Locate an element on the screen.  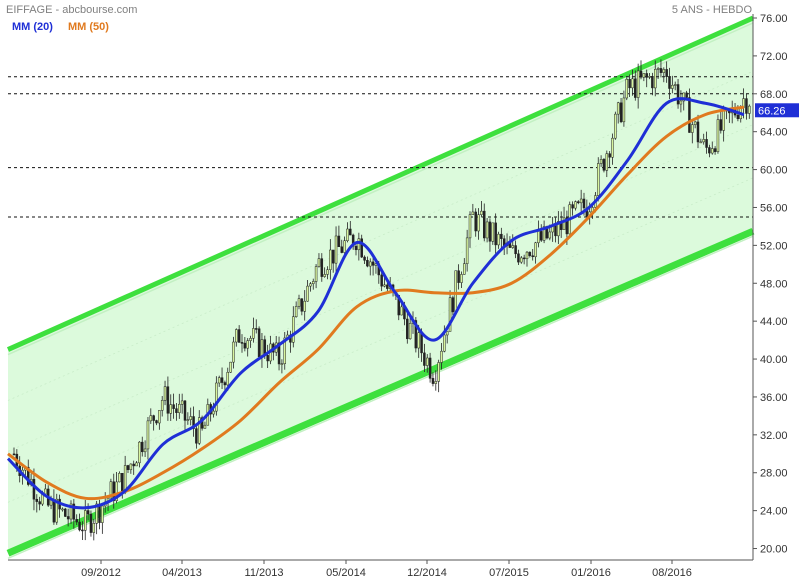
y-tick-label: 52.00 is located at coordinates (774, 246).